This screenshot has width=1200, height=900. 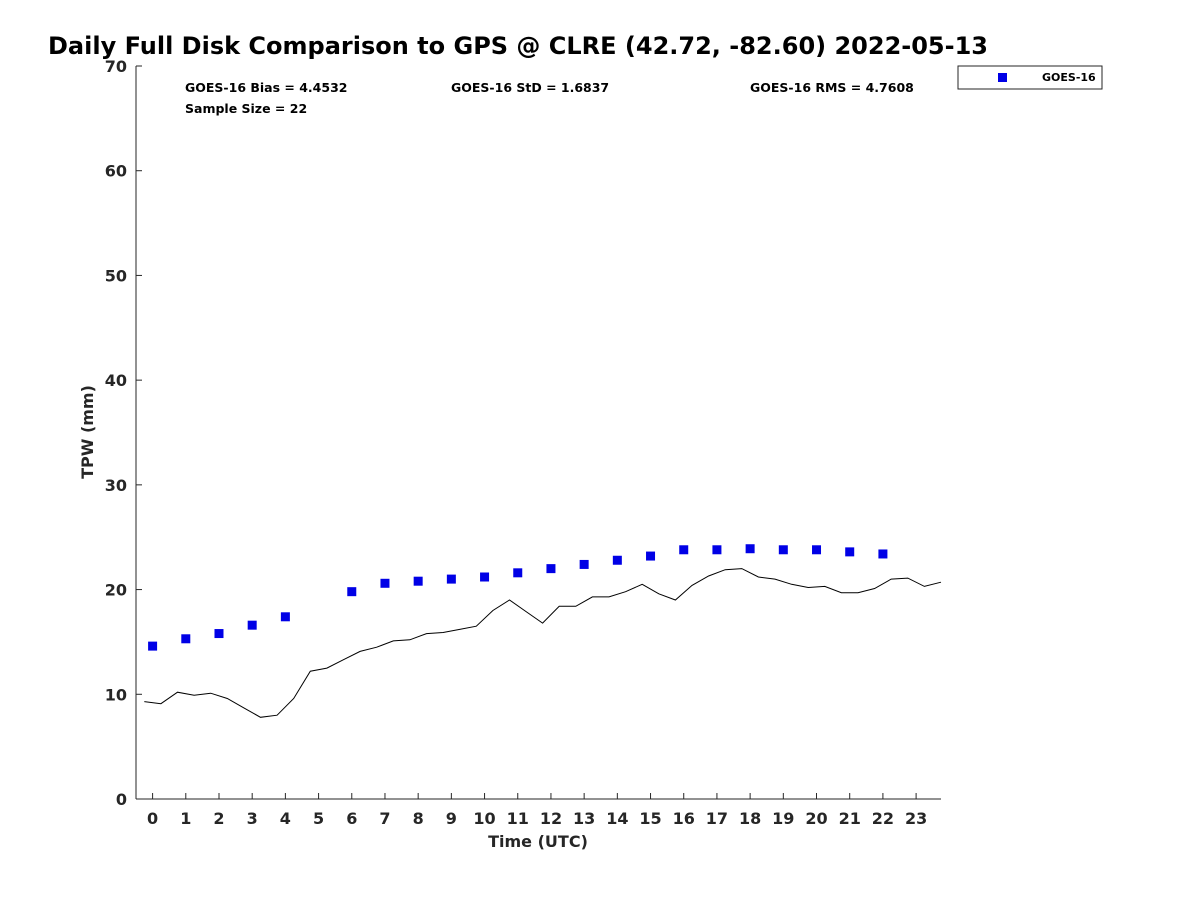 What do you see at coordinates (832, 87) in the screenshot?
I see `stat-rms: GOES-16 RMS = 4.7608` at bounding box center [832, 87].